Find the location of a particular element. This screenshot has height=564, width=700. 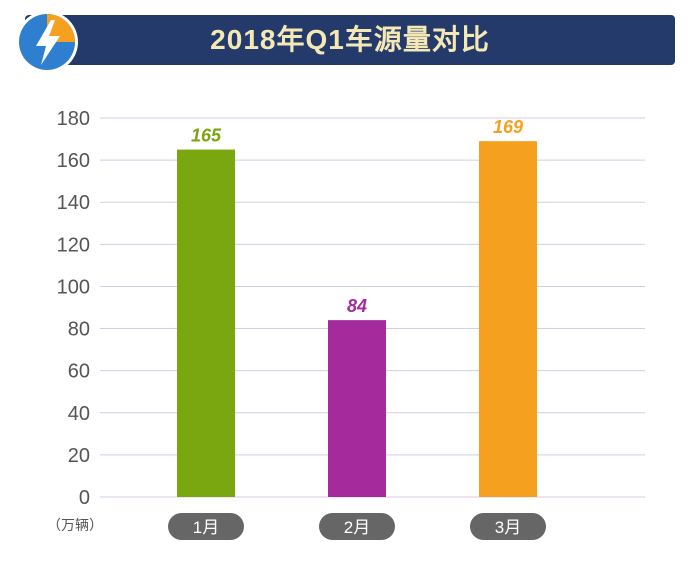

lightning-bolt-icon is located at coordinates (47, 42).